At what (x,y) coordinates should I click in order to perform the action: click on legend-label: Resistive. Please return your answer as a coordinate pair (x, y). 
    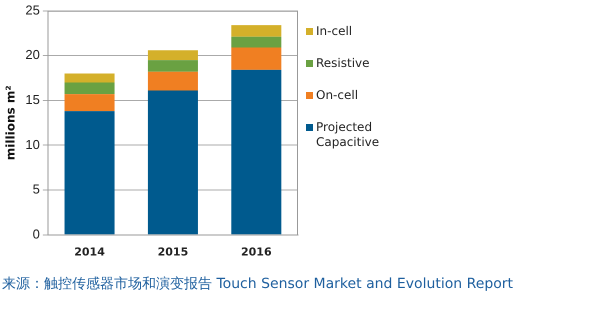
    Looking at the image, I should click on (343, 63).